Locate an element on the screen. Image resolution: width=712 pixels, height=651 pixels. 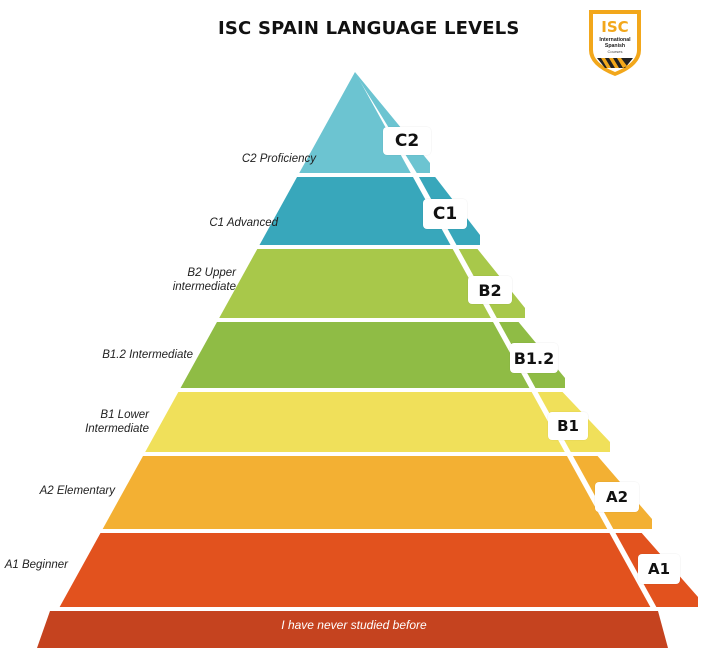
page-title: ISC SPAIN LANGUAGE LEVELS is located at coordinates (369, 28).